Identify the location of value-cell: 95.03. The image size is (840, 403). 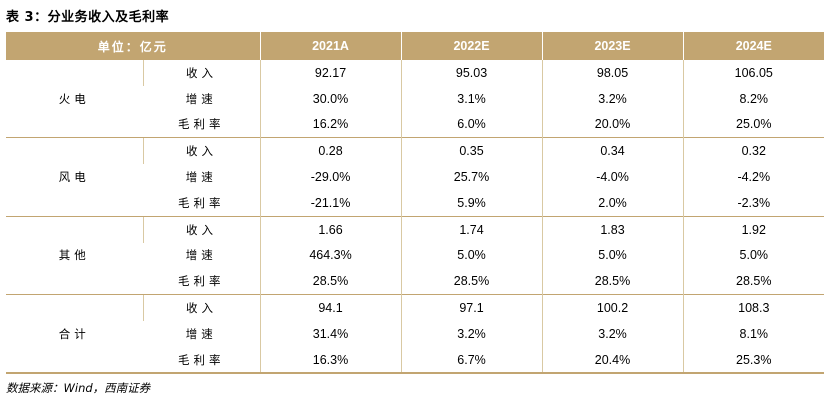
(471, 73).